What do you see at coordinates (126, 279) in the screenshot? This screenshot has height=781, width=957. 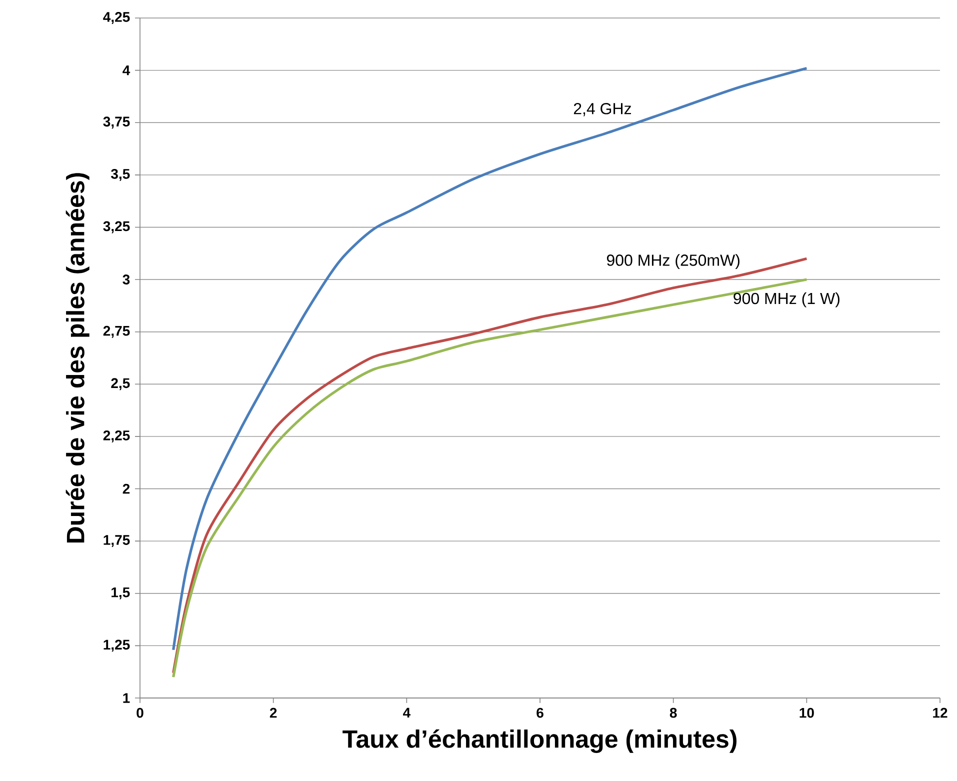 I see `y-tick-label: 3` at bounding box center [126, 279].